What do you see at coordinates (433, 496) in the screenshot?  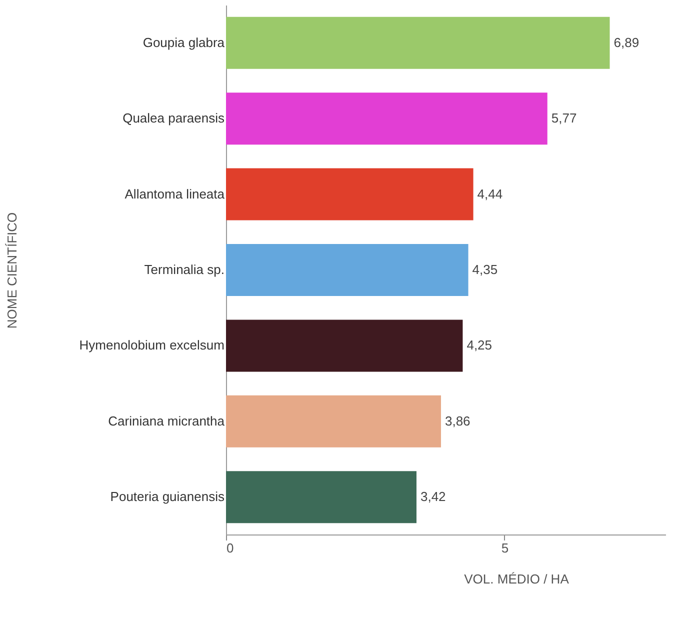 I see `data-label: 3,42` at bounding box center [433, 496].